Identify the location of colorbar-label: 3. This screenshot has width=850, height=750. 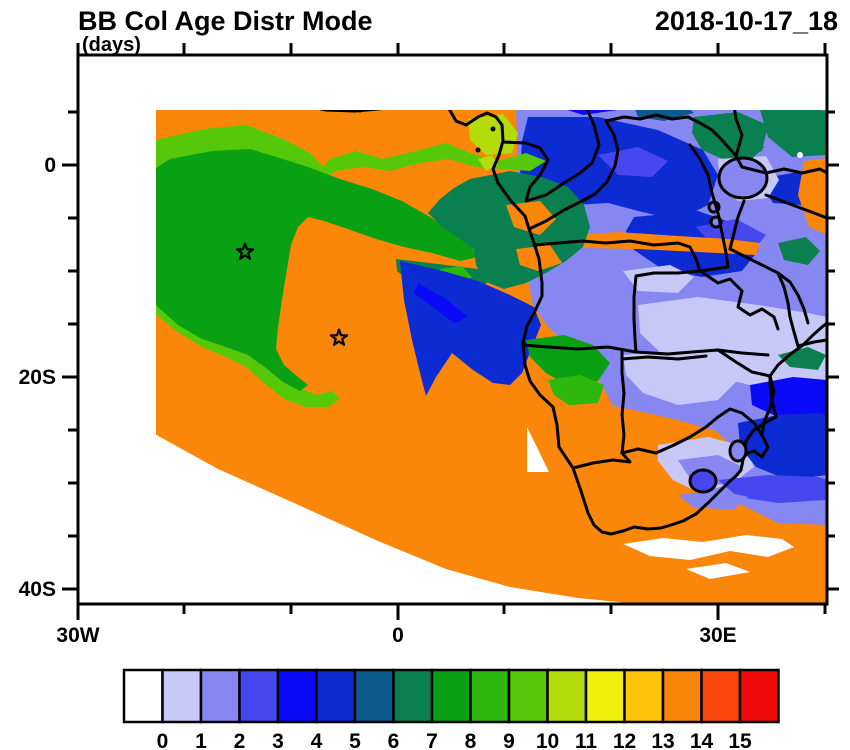
(278, 740).